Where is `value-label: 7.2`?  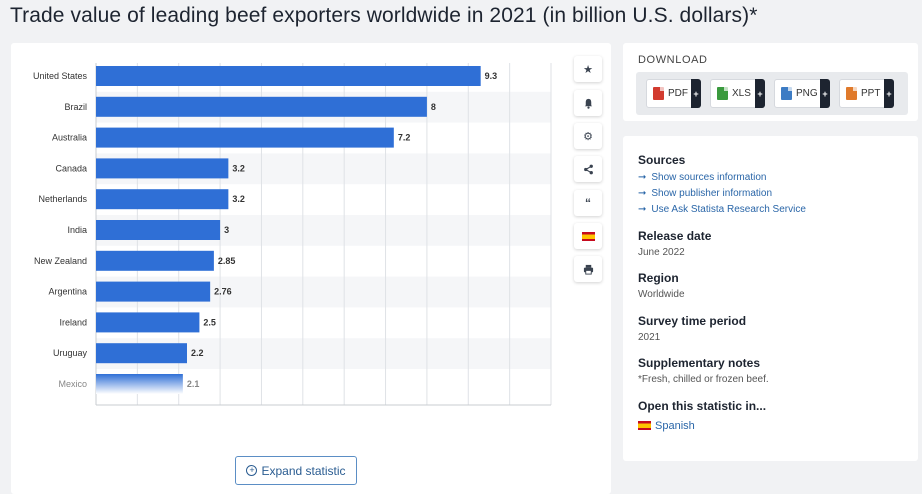
value-label: 7.2 is located at coordinates (404, 138).